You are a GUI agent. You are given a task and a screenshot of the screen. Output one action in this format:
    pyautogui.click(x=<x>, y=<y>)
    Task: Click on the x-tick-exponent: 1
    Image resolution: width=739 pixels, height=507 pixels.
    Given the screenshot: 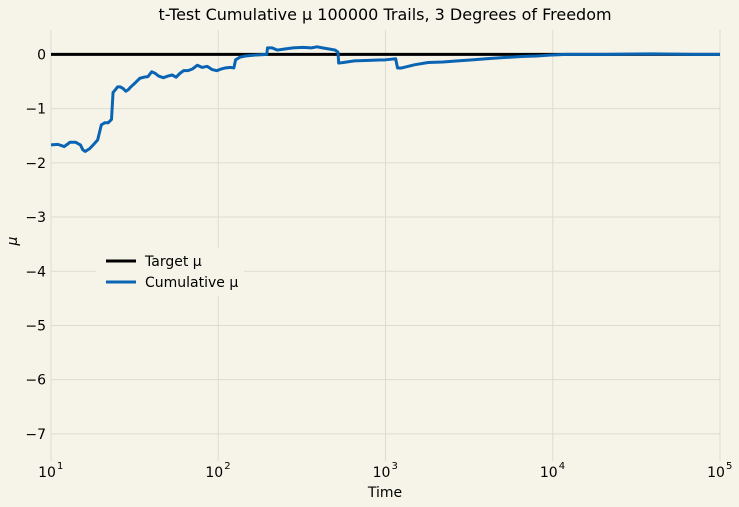 What is the action you would take?
    pyautogui.click(x=60, y=466)
    